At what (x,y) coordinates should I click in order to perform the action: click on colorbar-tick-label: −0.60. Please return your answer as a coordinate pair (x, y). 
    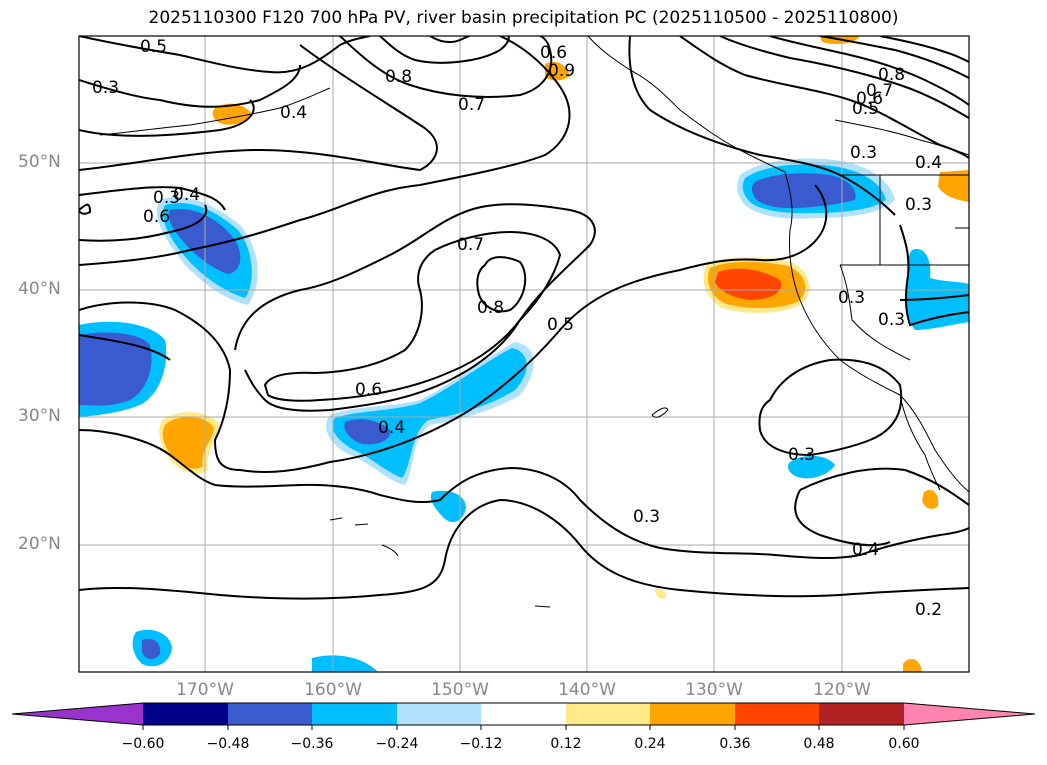
    Looking at the image, I should click on (143, 744).